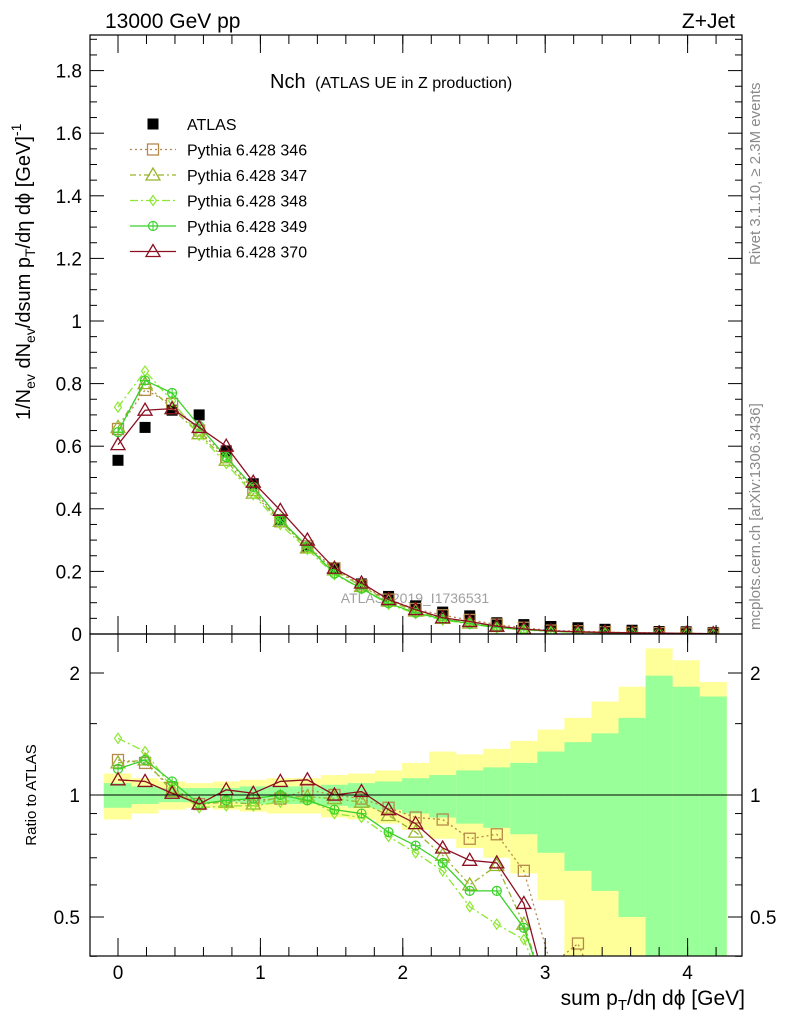 Image resolution: width=786 pixels, height=1024 pixels. I want to click on main-ytick-label-9: 1.8, so click(69, 72).